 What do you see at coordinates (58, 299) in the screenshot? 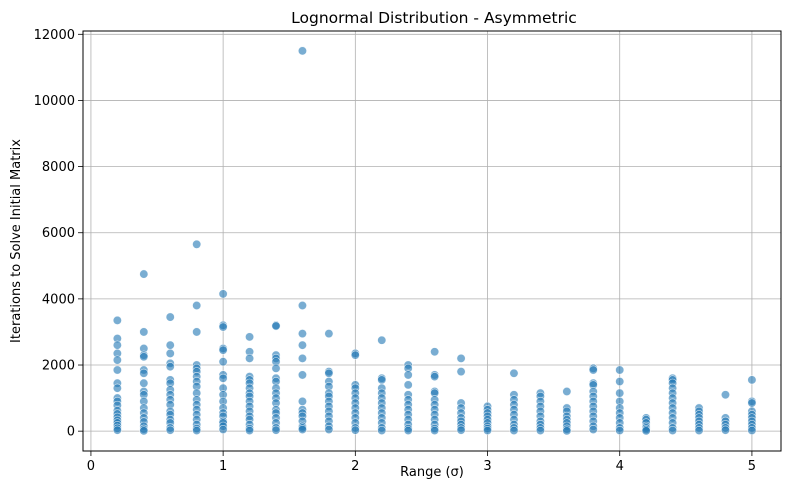
I see `y-tick-label: 4000` at bounding box center [58, 299].